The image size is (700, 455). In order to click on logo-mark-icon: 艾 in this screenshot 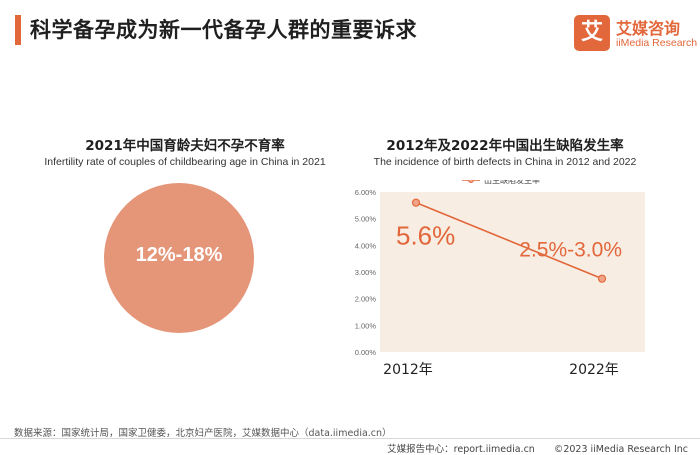, I will do `click(592, 33)`.